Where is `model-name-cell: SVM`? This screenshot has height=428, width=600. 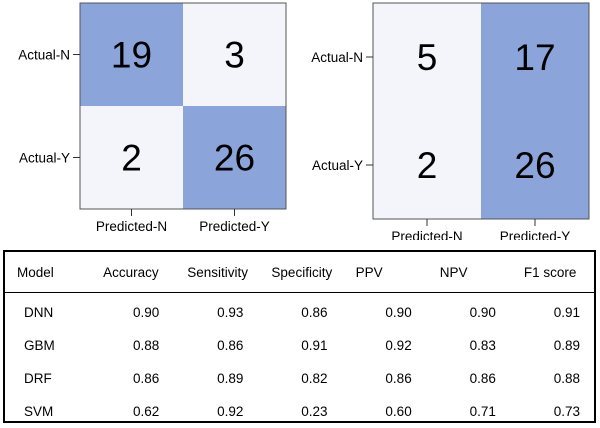 model-name-cell: SVM is located at coordinates (47, 411).